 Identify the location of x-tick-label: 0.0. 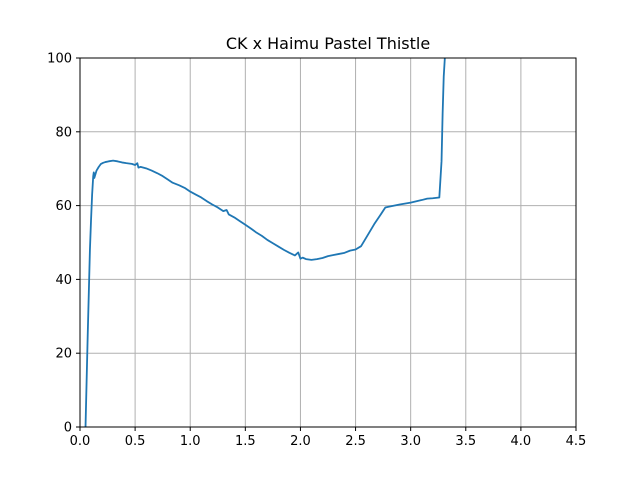
(80, 441).